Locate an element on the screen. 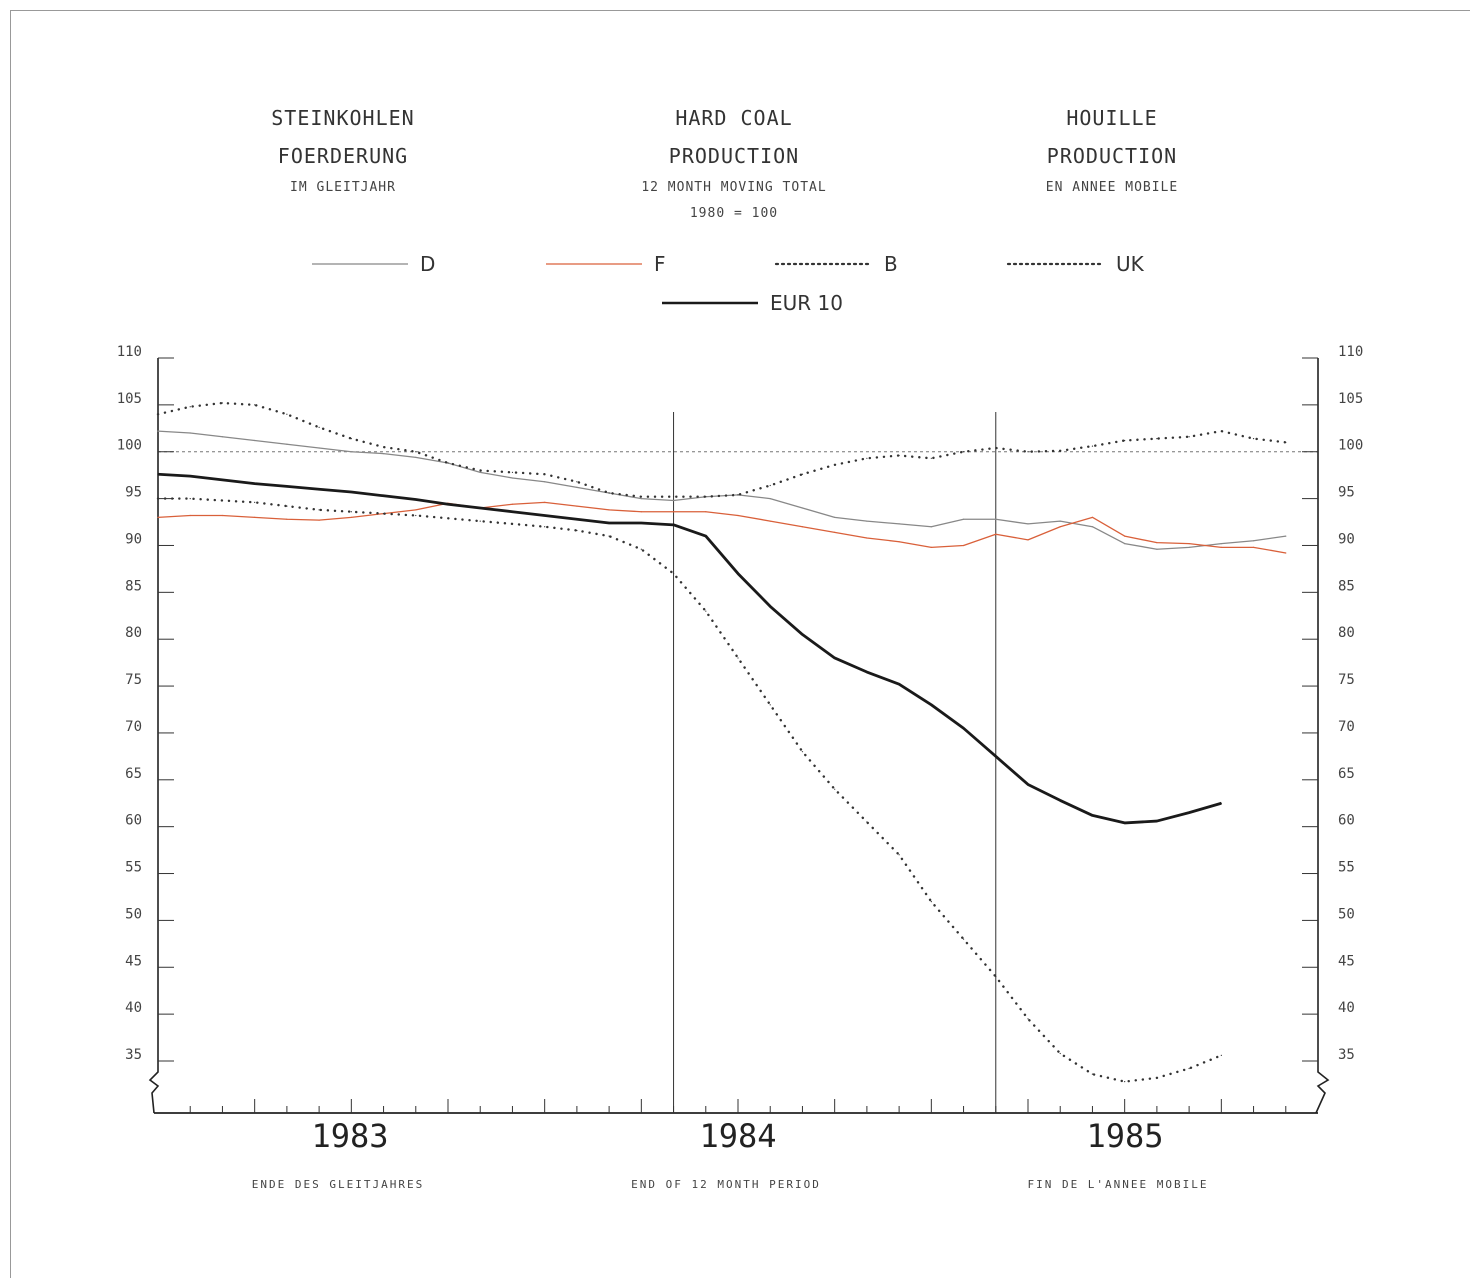 This screenshot has width=1470, height=1278. y-tick-label-left: 35 is located at coordinates (133, 1055).